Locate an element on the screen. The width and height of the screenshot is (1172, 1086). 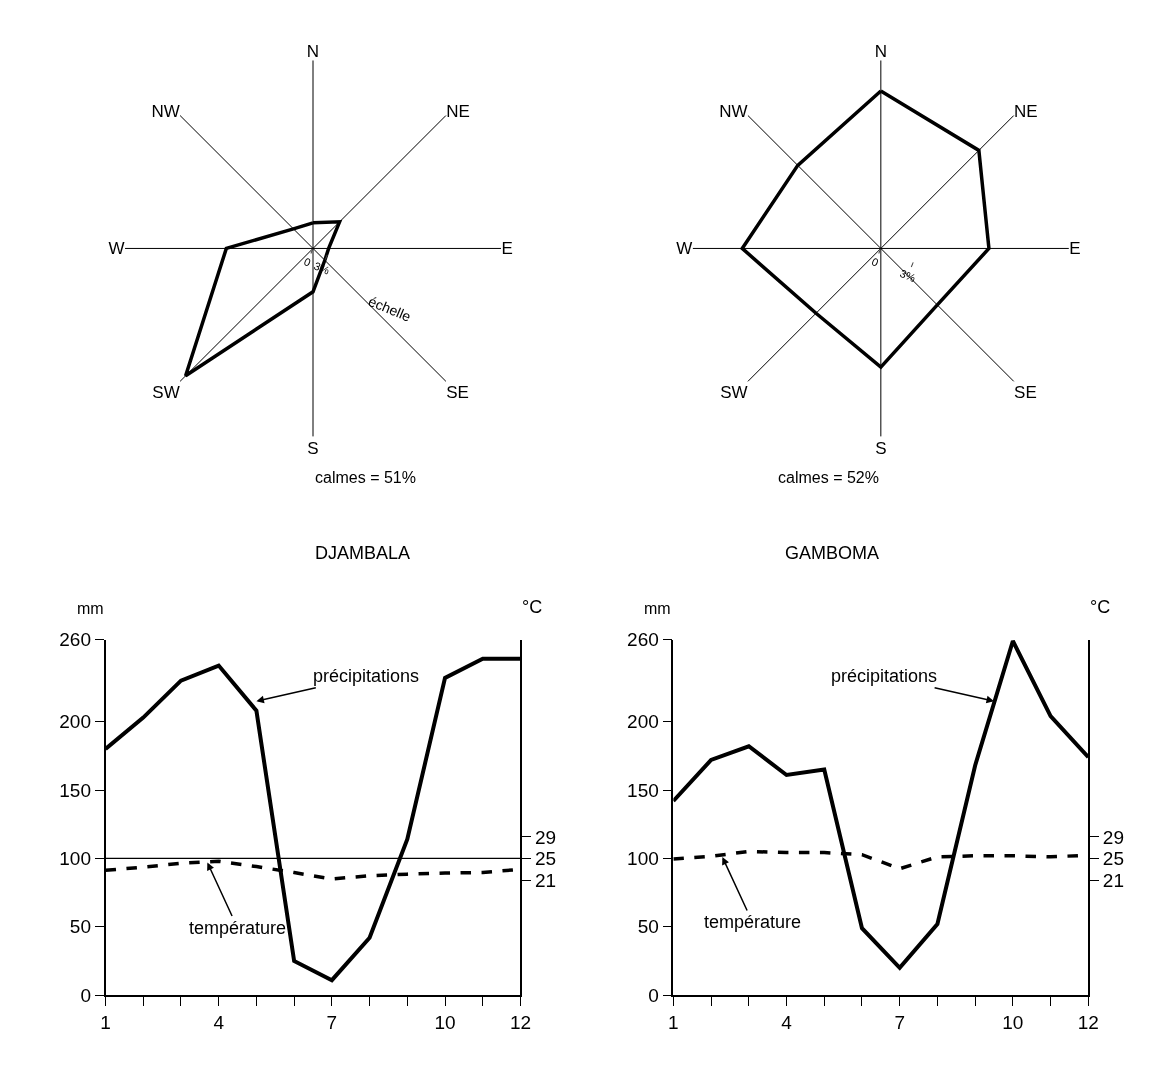
text: calmes = 51% is located at coordinates (365, 477).